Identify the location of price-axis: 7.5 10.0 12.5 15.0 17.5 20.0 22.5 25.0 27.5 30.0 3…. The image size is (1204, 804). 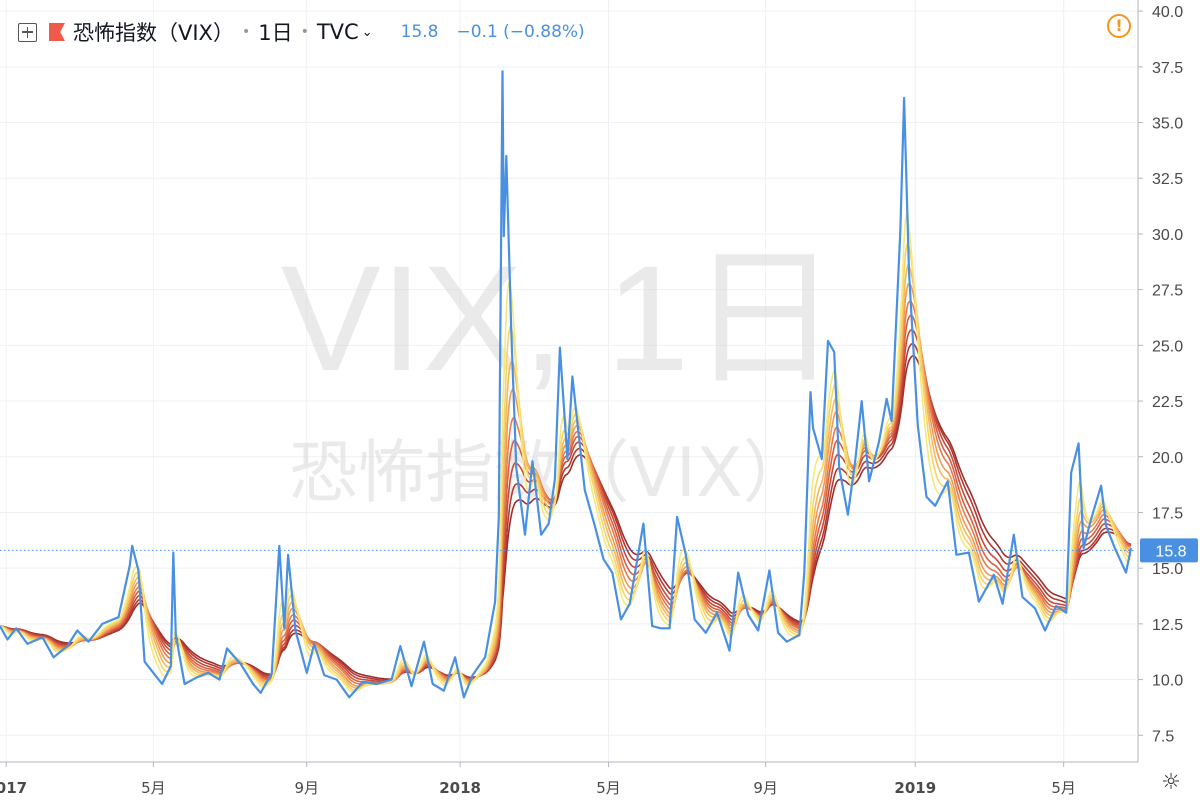
(1160, 374).